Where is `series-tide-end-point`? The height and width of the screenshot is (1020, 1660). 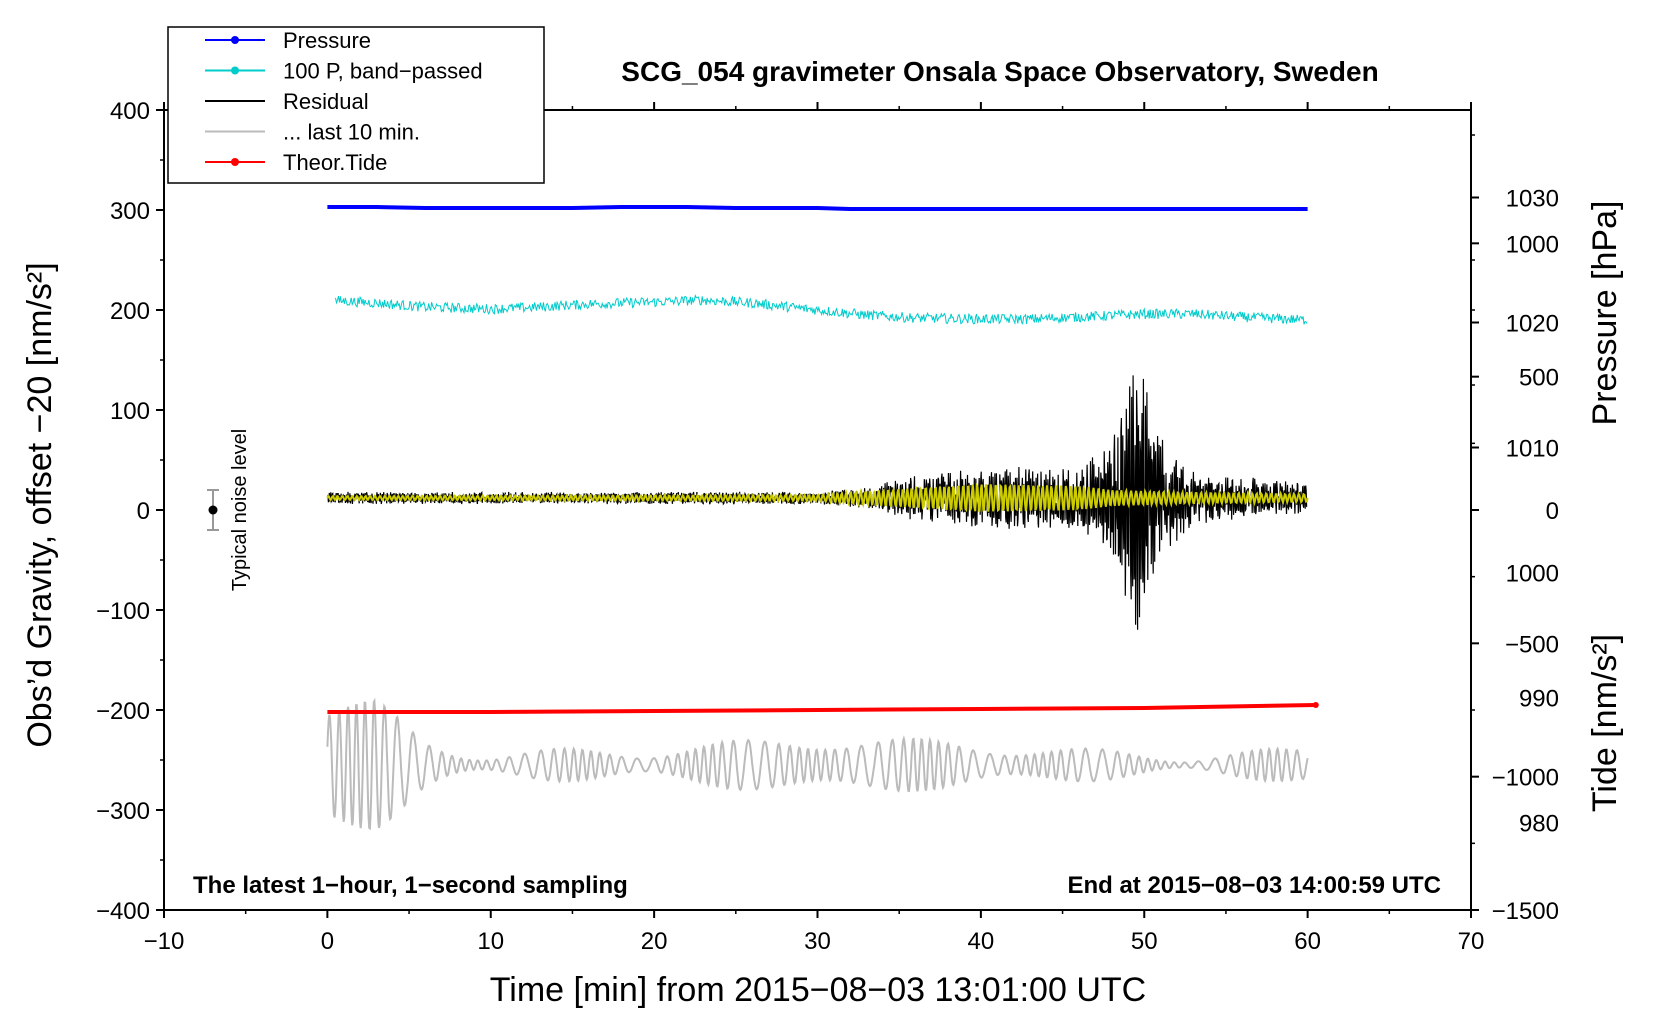
series-tide-end-point is located at coordinates (1315, 705).